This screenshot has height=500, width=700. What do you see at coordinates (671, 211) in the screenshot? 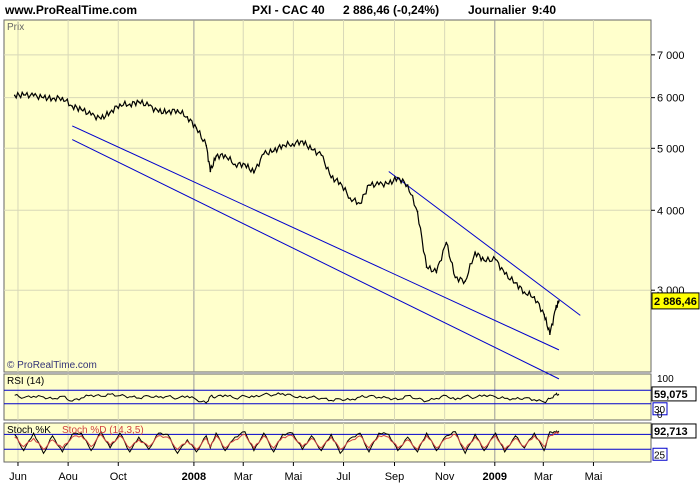
I see `y-tick-label: 4 000` at bounding box center [671, 211].